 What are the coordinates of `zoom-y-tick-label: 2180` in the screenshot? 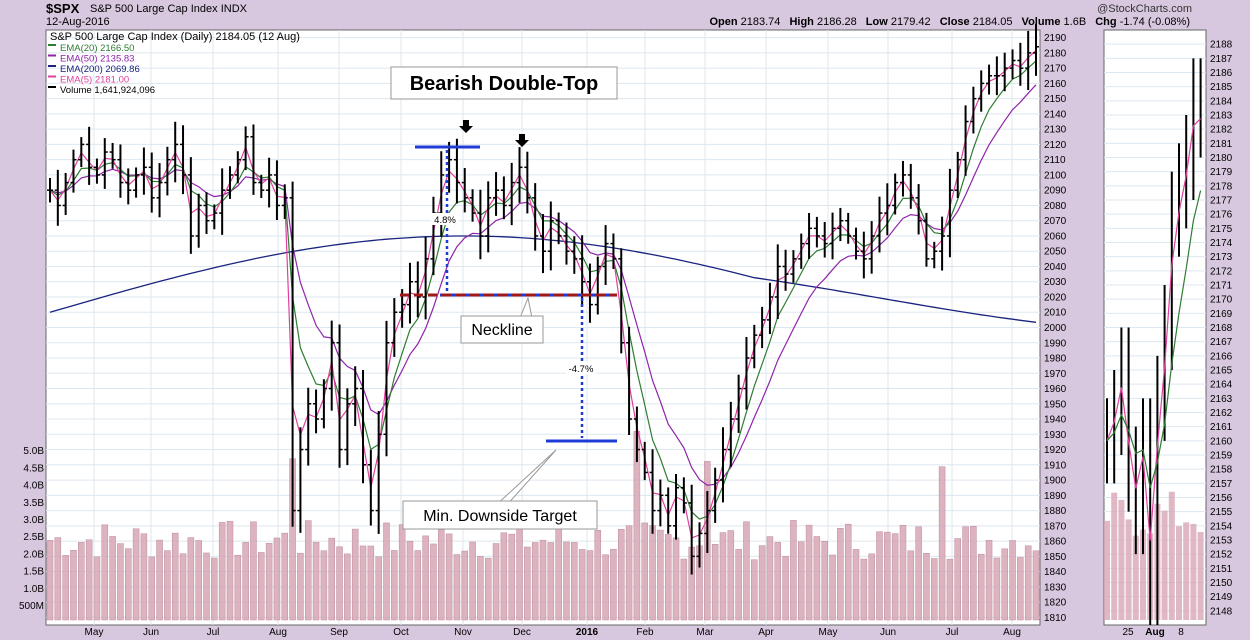 It's located at (1221, 158).